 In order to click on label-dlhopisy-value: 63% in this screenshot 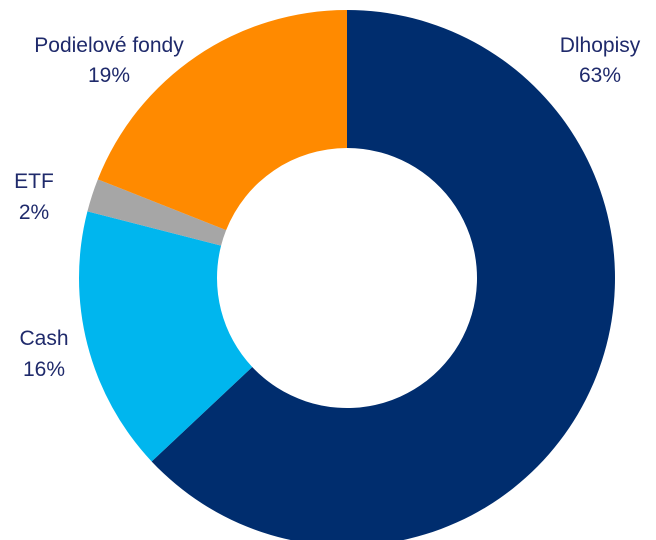, I will do `click(600, 75)`.